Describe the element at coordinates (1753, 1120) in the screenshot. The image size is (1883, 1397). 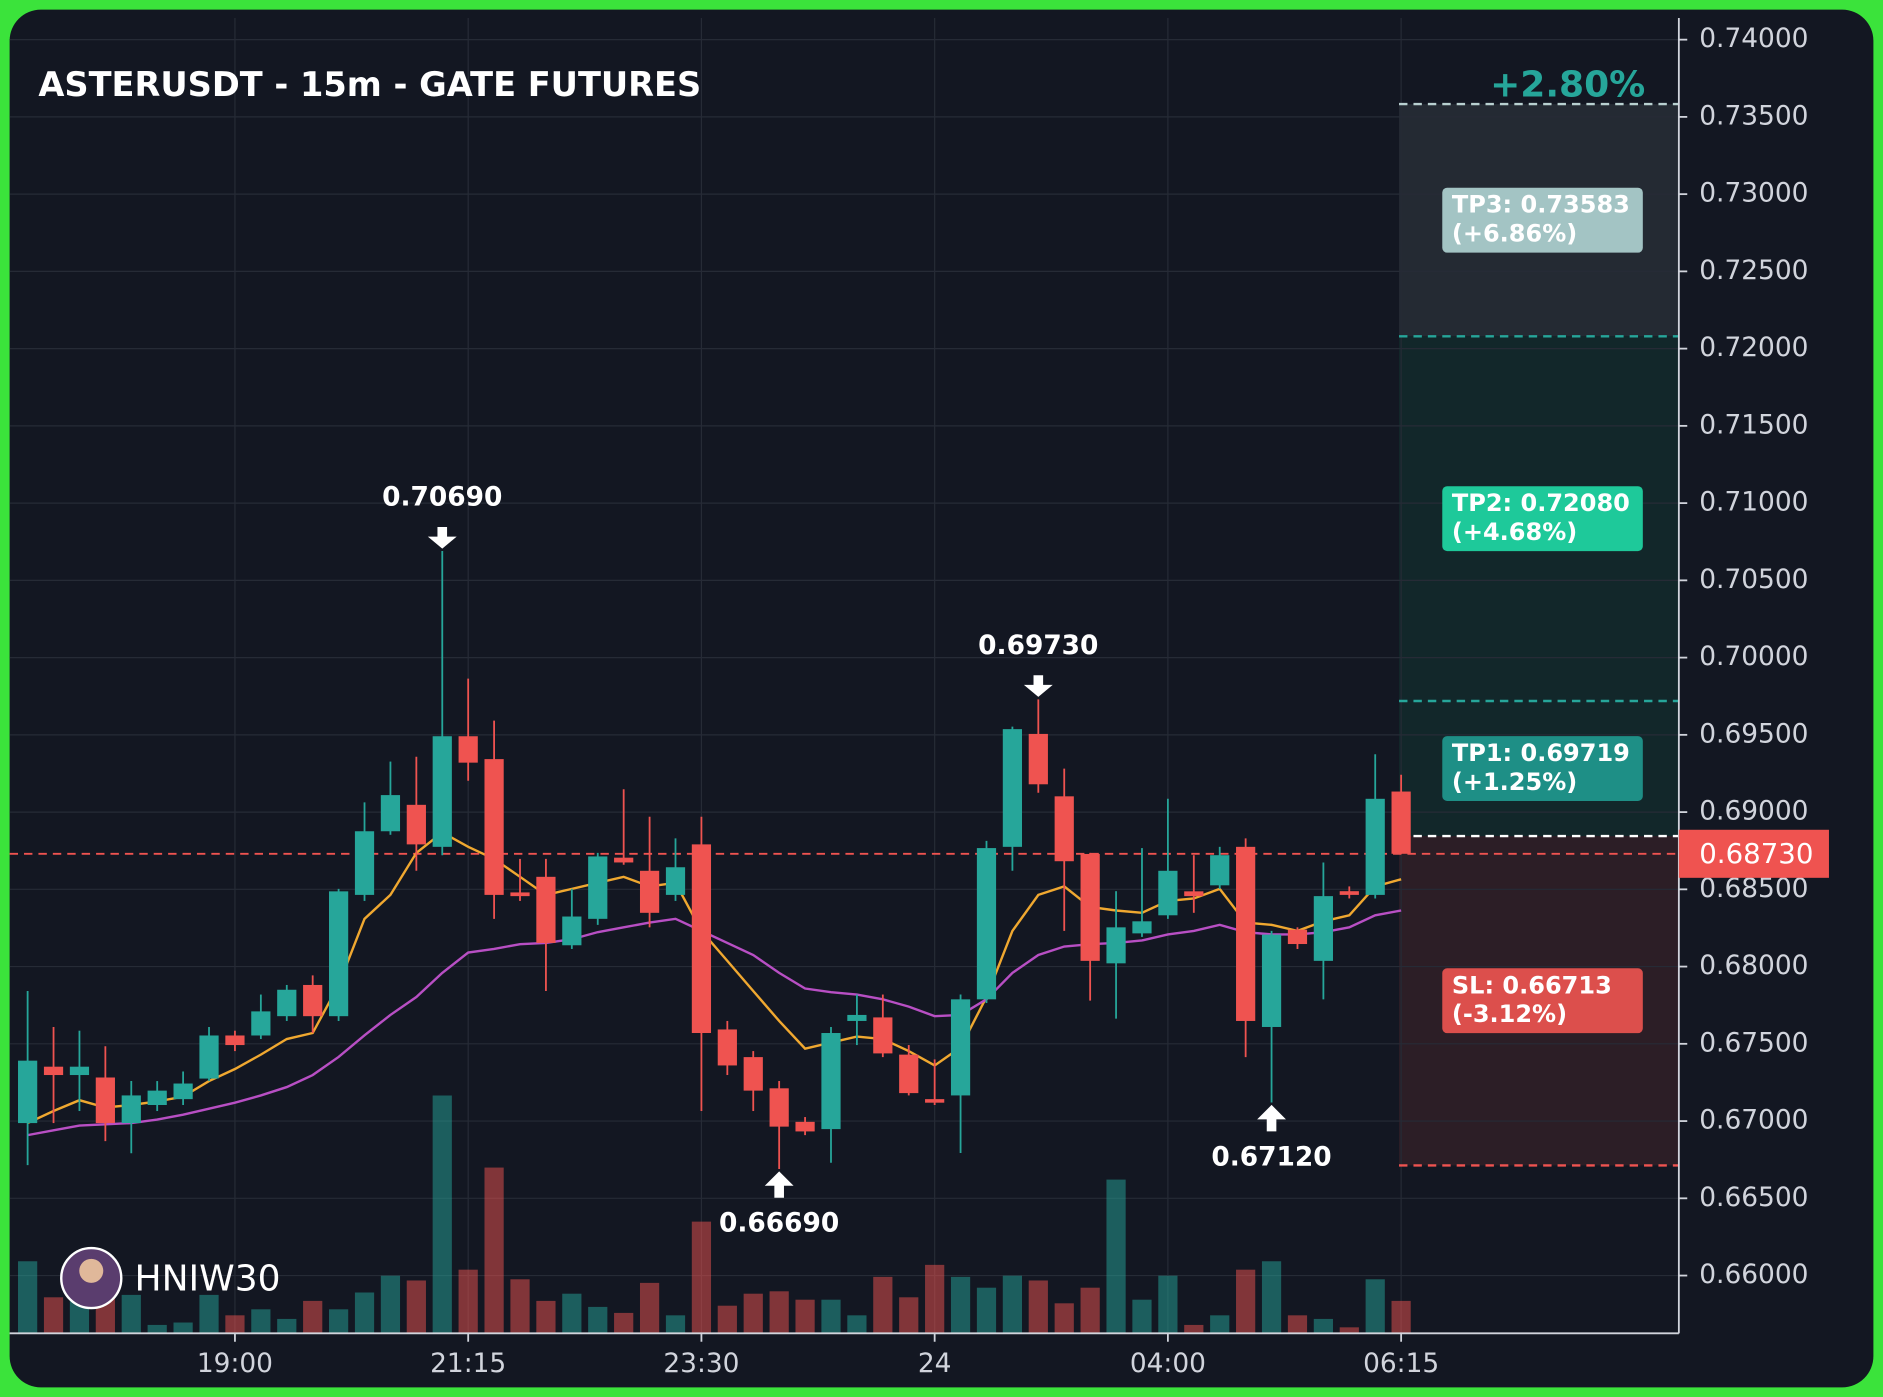
I see `y-tick-label: 0.67000` at that location.